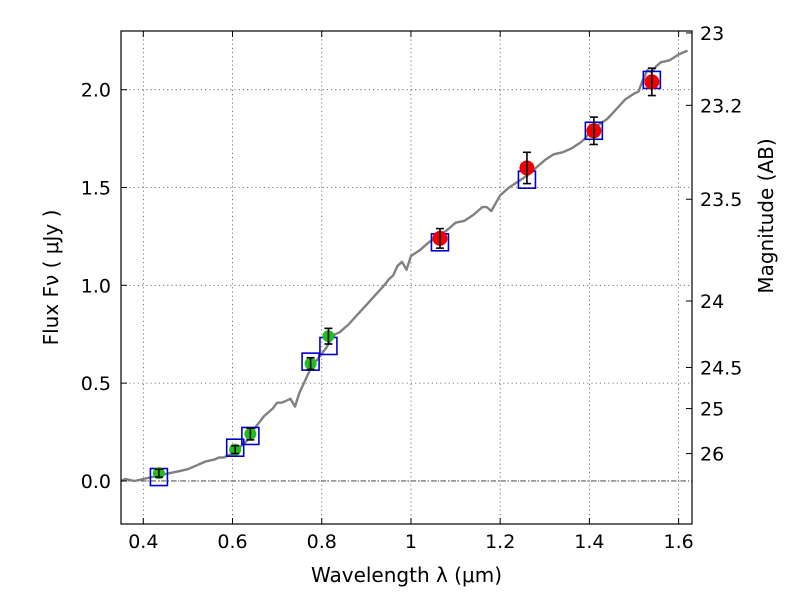  I want to click on y2-axis-title: Magnitude (AB), so click(766, 215).